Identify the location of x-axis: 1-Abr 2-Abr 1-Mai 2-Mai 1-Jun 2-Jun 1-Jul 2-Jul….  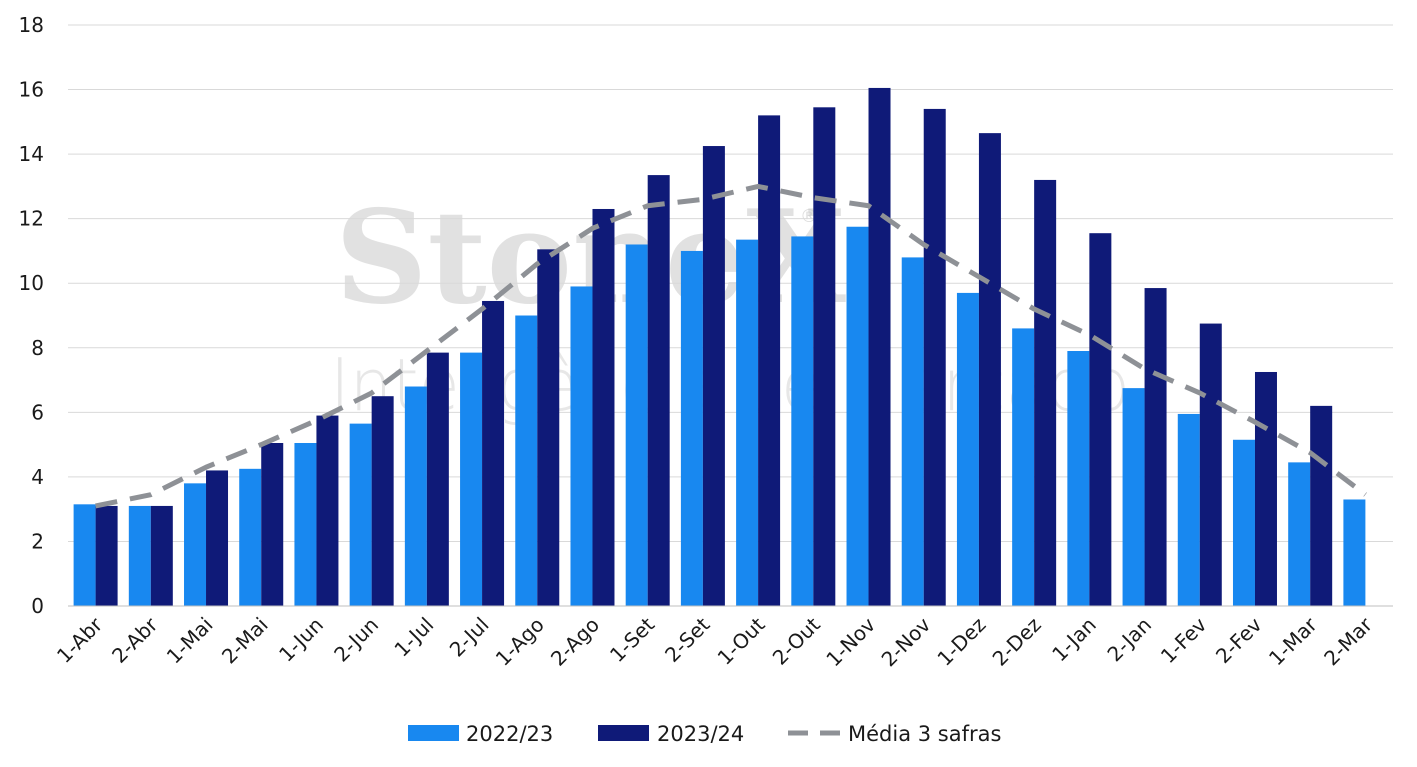
(715, 641).